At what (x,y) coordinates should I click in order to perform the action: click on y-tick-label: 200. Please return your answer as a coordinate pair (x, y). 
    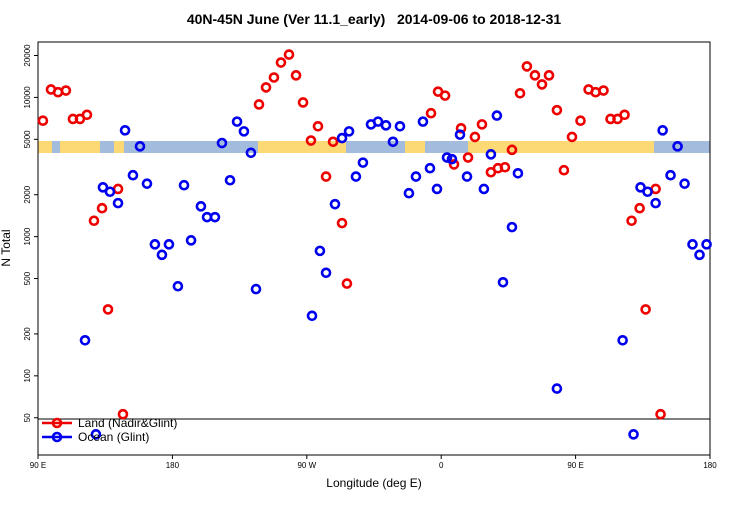
    Looking at the image, I should click on (27, 334).